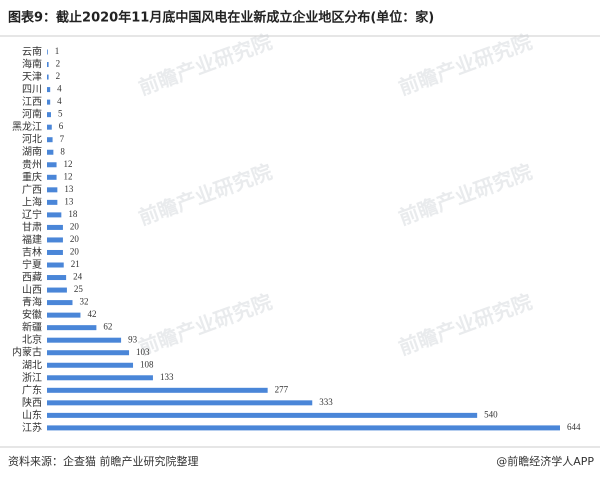 The width and height of the screenshot is (600, 483). I want to click on y-tick-label: 辽宁, so click(32, 214).